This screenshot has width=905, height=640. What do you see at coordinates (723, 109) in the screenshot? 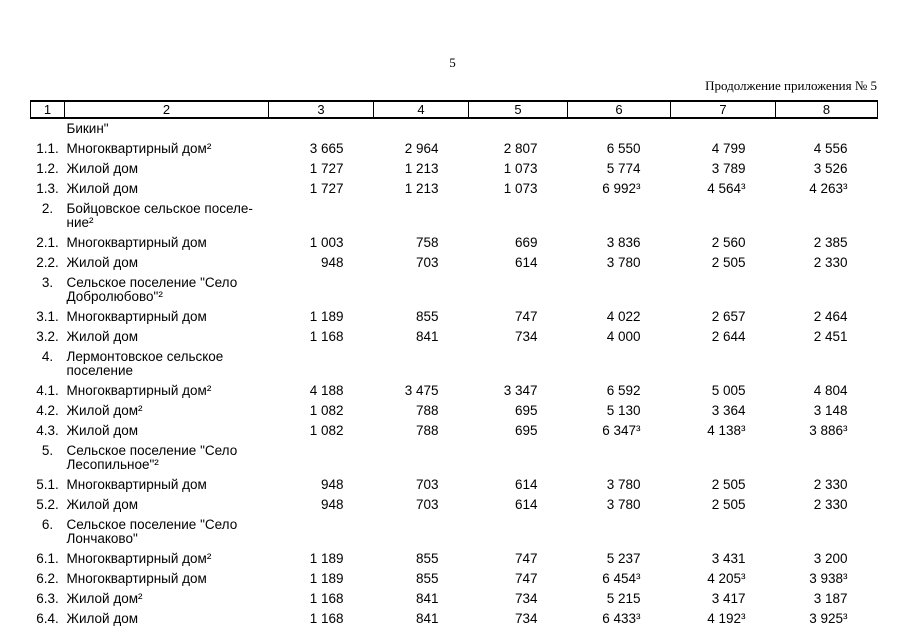
I see `col-header-7: 7` at bounding box center [723, 109].